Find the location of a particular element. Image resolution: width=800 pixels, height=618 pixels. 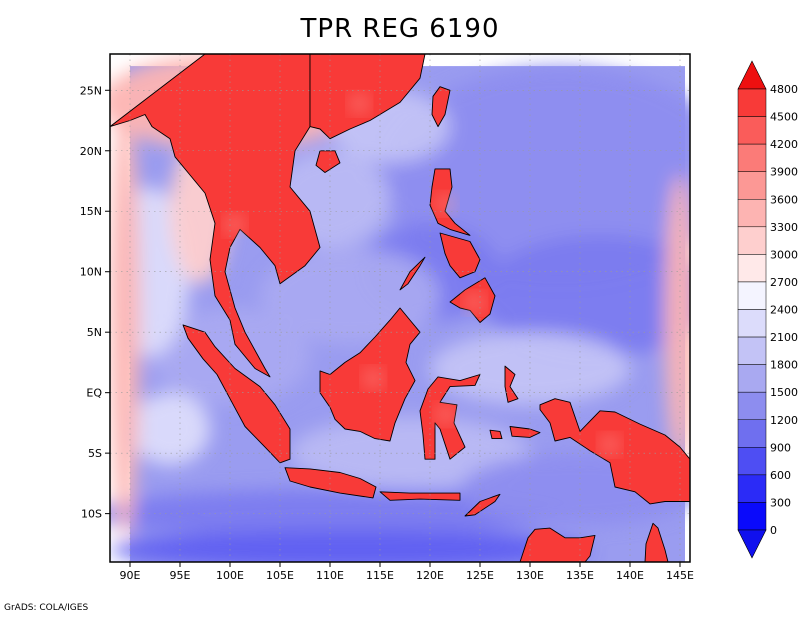

land-south-china is located at coordinates (367, 97).